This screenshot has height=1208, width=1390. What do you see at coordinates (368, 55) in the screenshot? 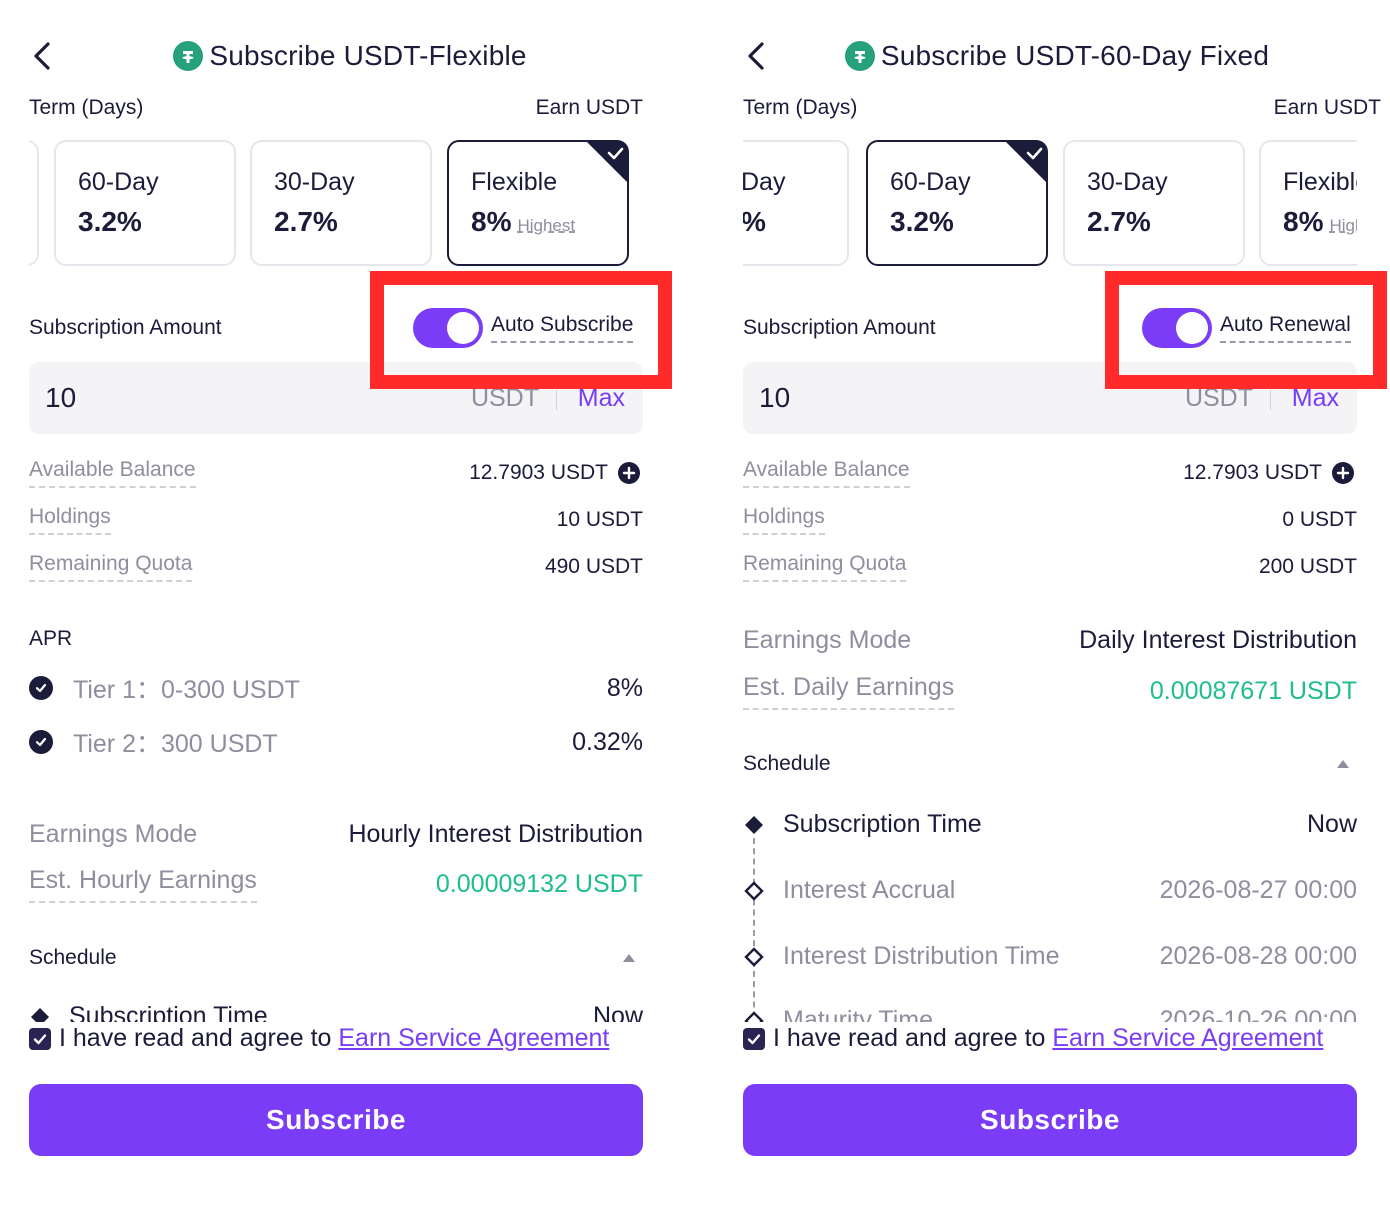
I see `page-title: Subscribe USDT-Flexible` at bounding box center [368, 55].